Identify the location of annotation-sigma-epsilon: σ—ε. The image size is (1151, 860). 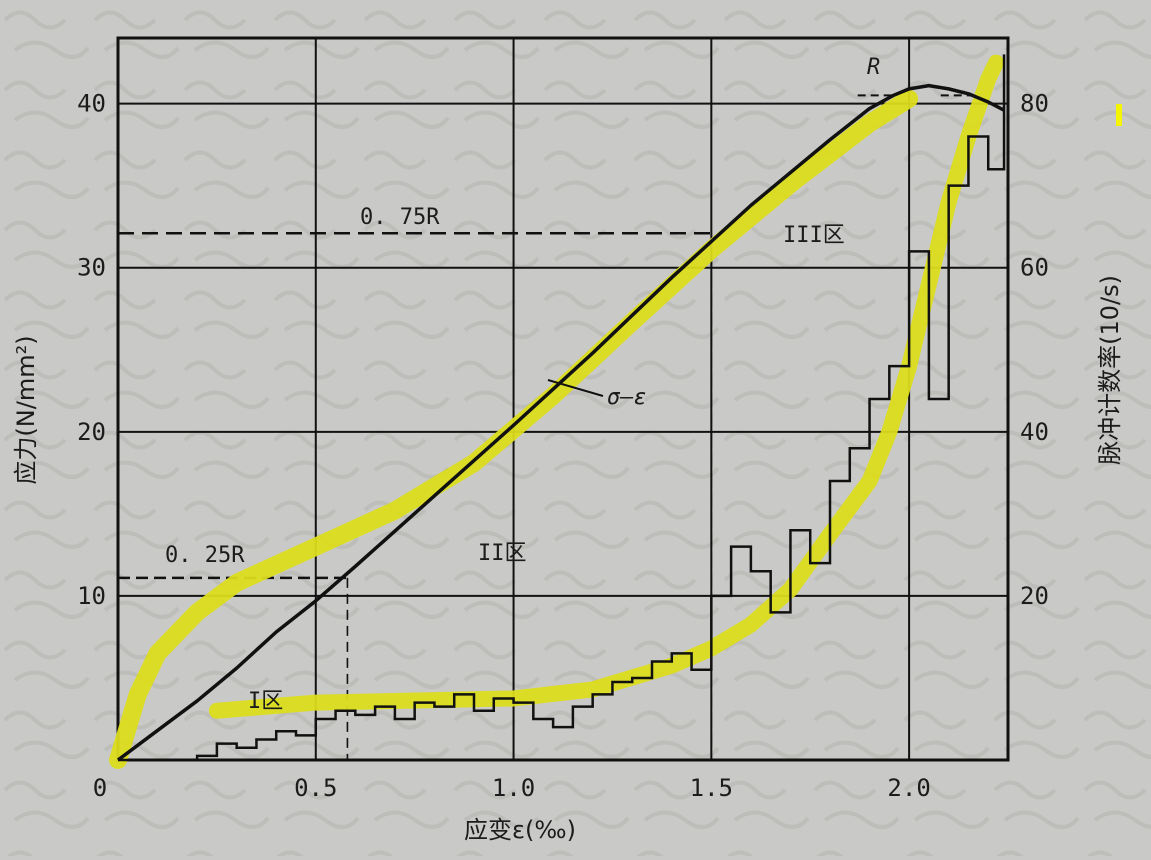
(627, 397).